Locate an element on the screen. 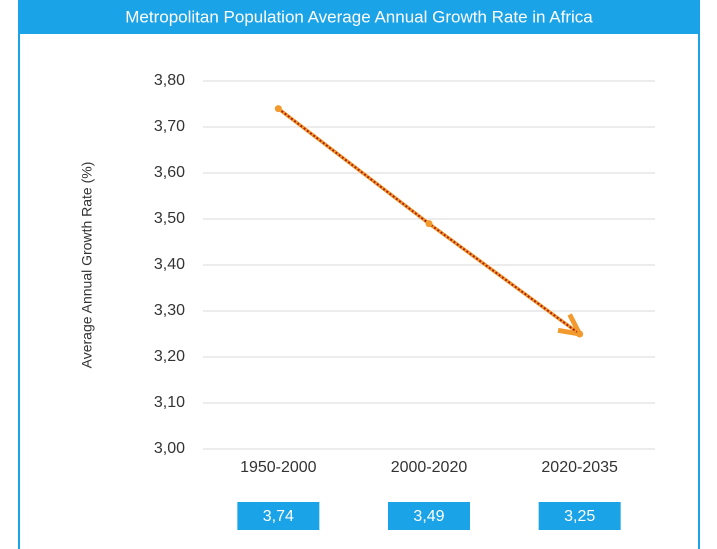  title-bar is located at coordinates (359, 17).